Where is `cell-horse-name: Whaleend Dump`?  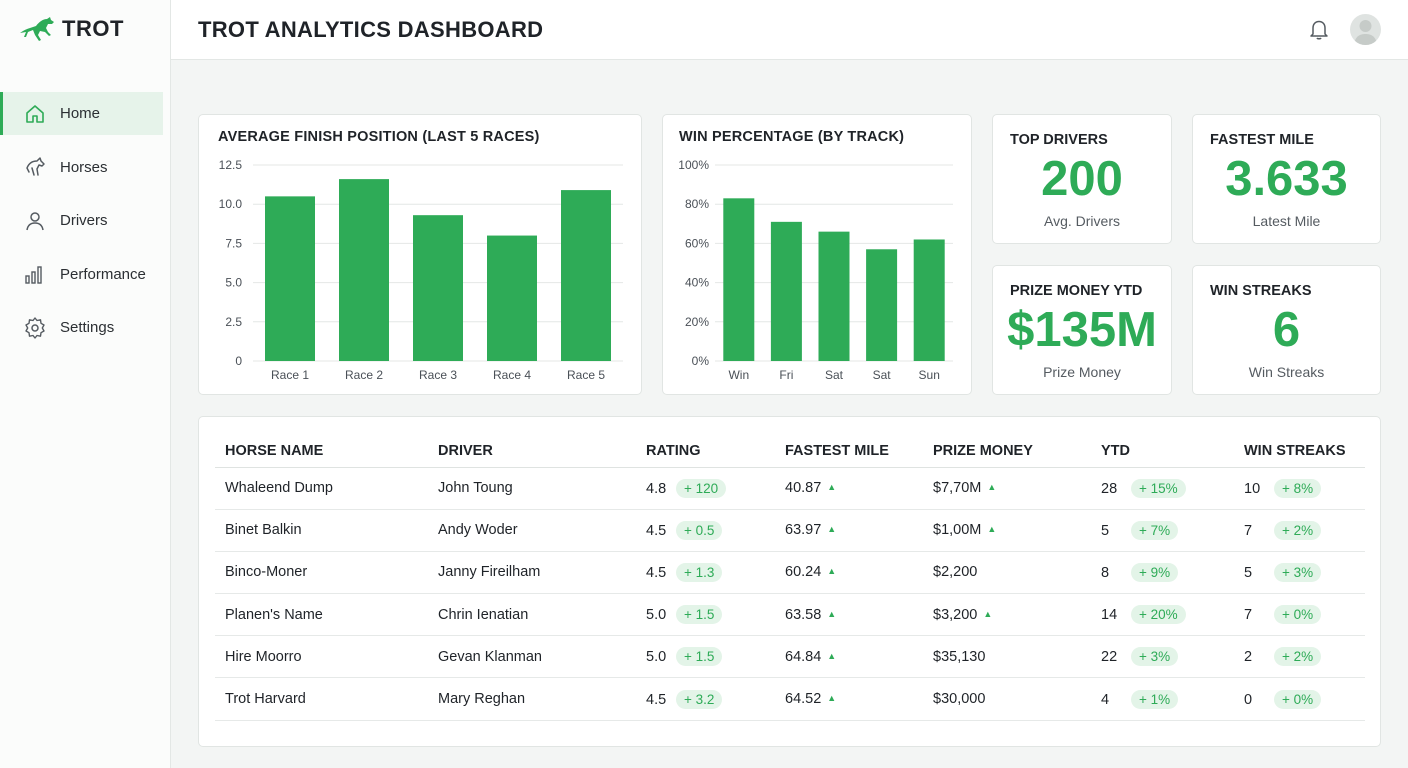
cell-horse-name: Whaleend Dump is located at coordinates (321, 488).